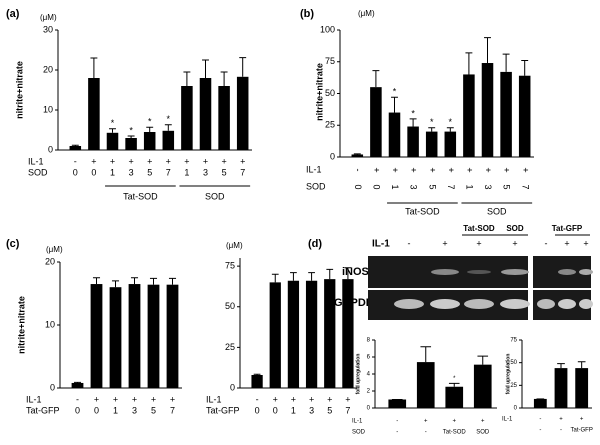 Image resolution: width=600 pixels, height=445 pixels. What do you see at coordinates (369, 358) in the screenshot?
I see `y-tick-label: 6` at bounding box center [369, 358].